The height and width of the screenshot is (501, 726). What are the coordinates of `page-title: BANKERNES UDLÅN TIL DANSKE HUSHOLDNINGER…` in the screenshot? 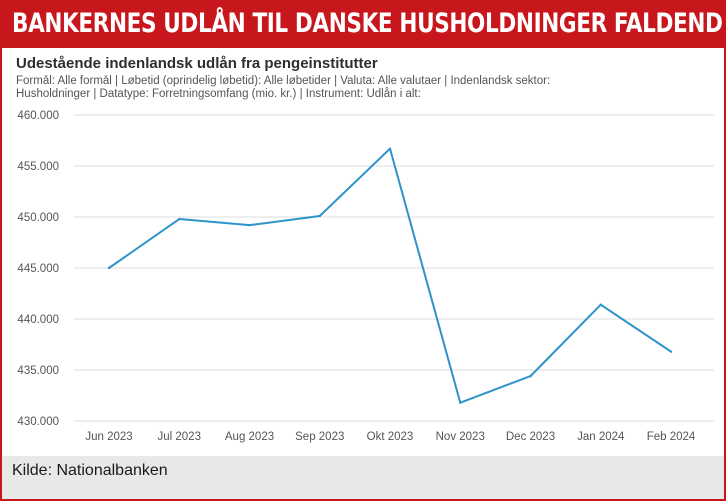 It's located at (369, 23).